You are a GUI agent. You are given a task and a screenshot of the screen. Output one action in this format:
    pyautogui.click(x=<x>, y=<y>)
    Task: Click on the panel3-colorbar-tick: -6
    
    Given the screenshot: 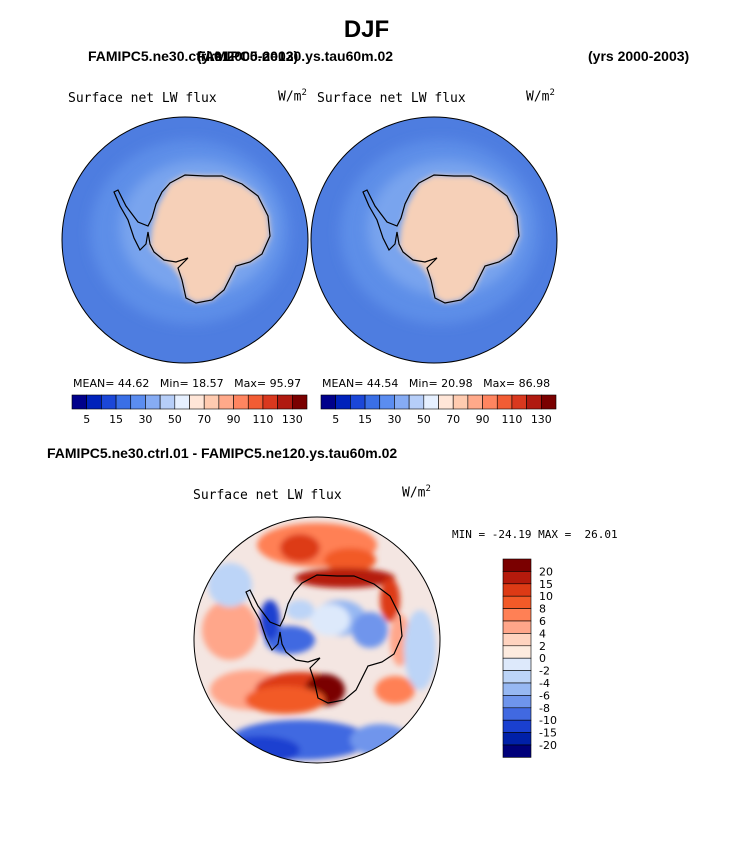 What is the action you would take?
    pyautogui.click(x=544, y=695)
    